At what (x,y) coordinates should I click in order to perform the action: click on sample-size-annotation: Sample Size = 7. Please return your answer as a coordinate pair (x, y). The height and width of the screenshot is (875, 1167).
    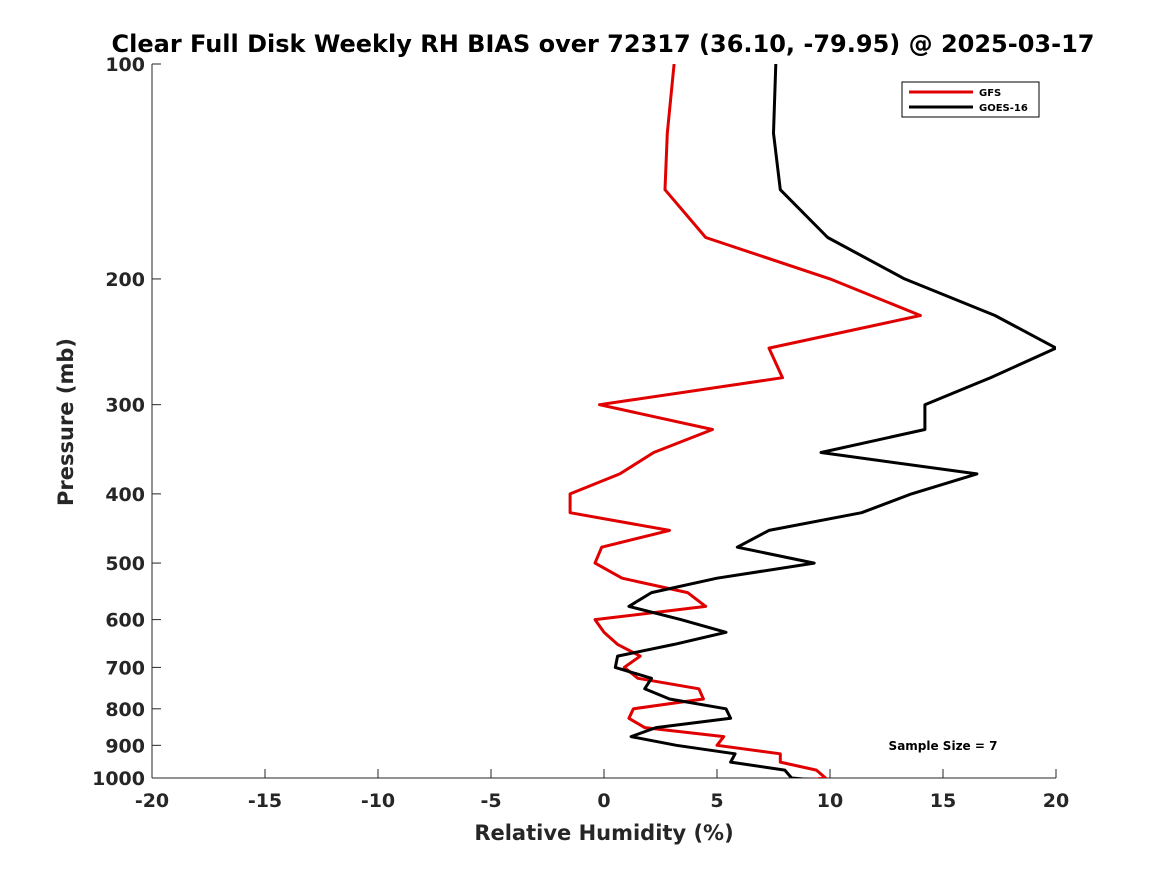
    Looking at the image, I should click on (943, 746).